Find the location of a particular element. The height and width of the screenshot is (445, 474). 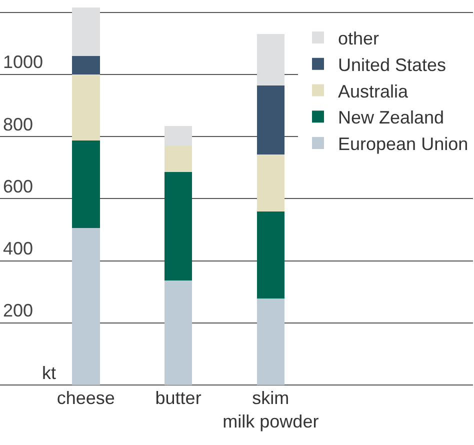

legend-label: New Zealand is located at coordinates (391, 118).